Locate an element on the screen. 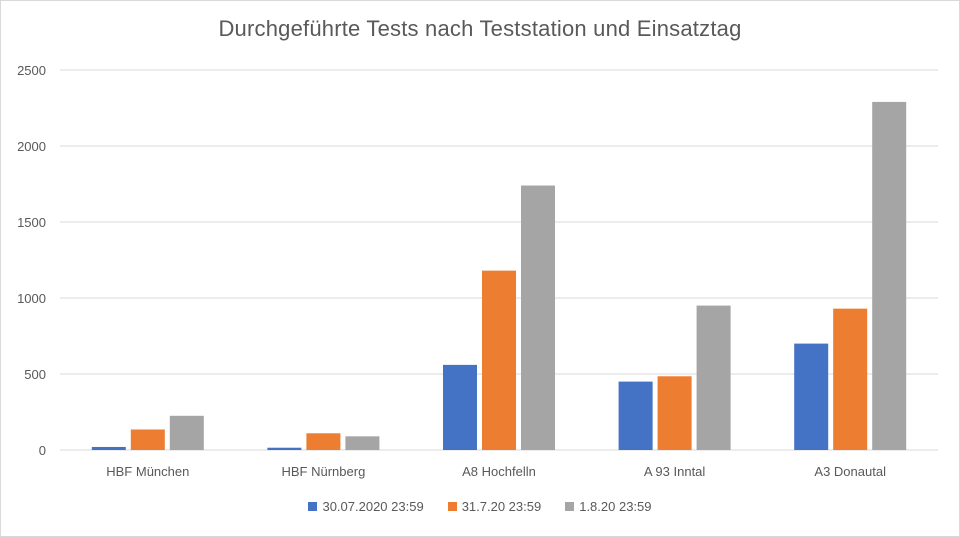 The image size is (960, 537). legend-label: 31.7.20 23:59 is located at coordinates (501, 506).